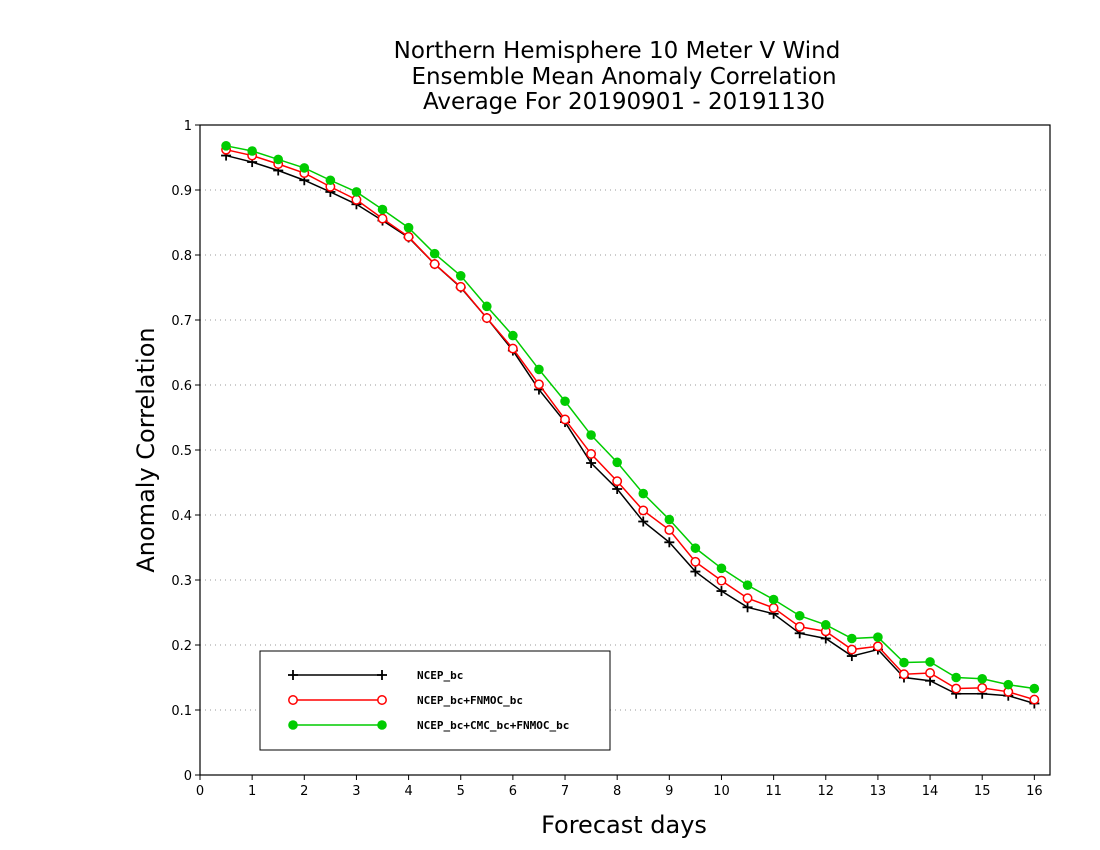 The height and width of the screenshot is (850, 1100). I want to click on x-tick-label: 10, so click(721, 791).